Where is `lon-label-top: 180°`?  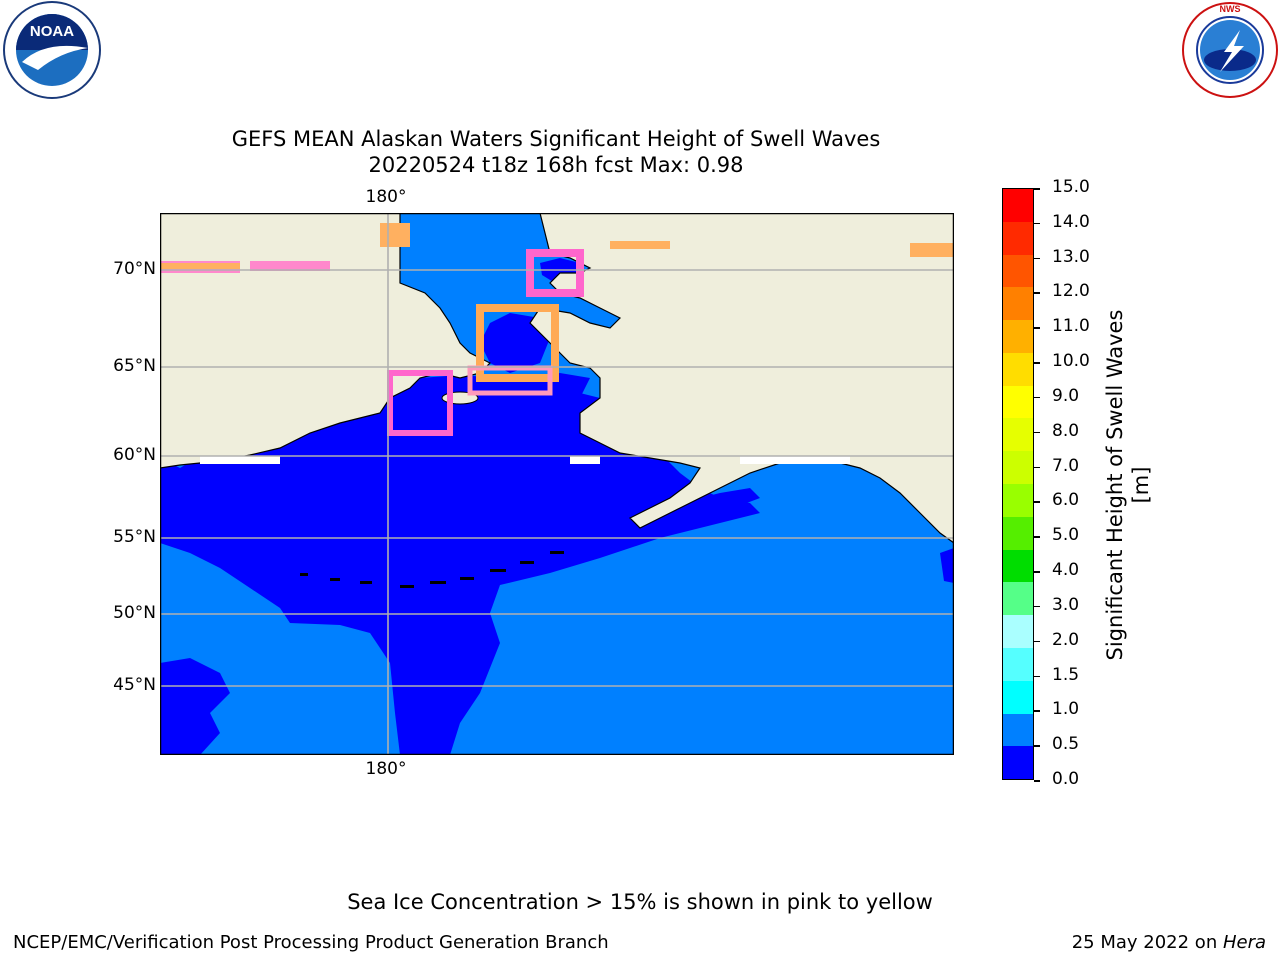 lon-label-top: 180° is located at coordinates (386, 197).